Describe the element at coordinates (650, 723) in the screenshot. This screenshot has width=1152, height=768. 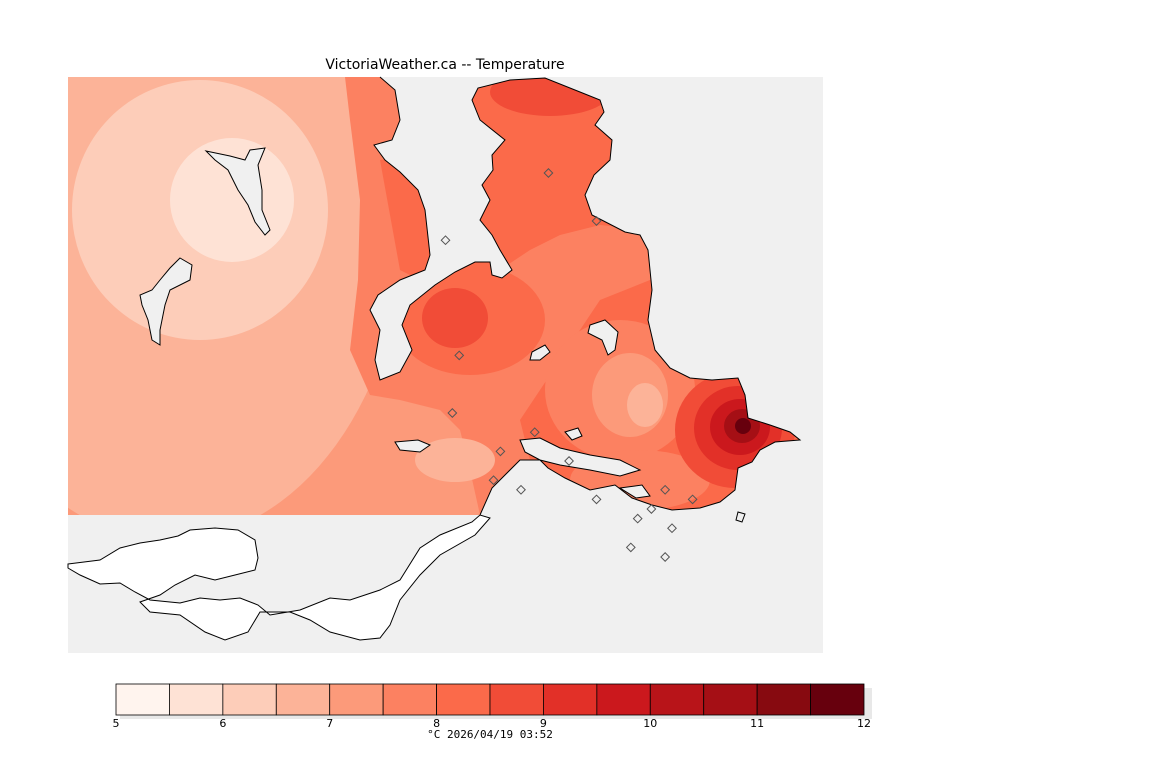
I see `colorbar-tick-label: 10` at that location.